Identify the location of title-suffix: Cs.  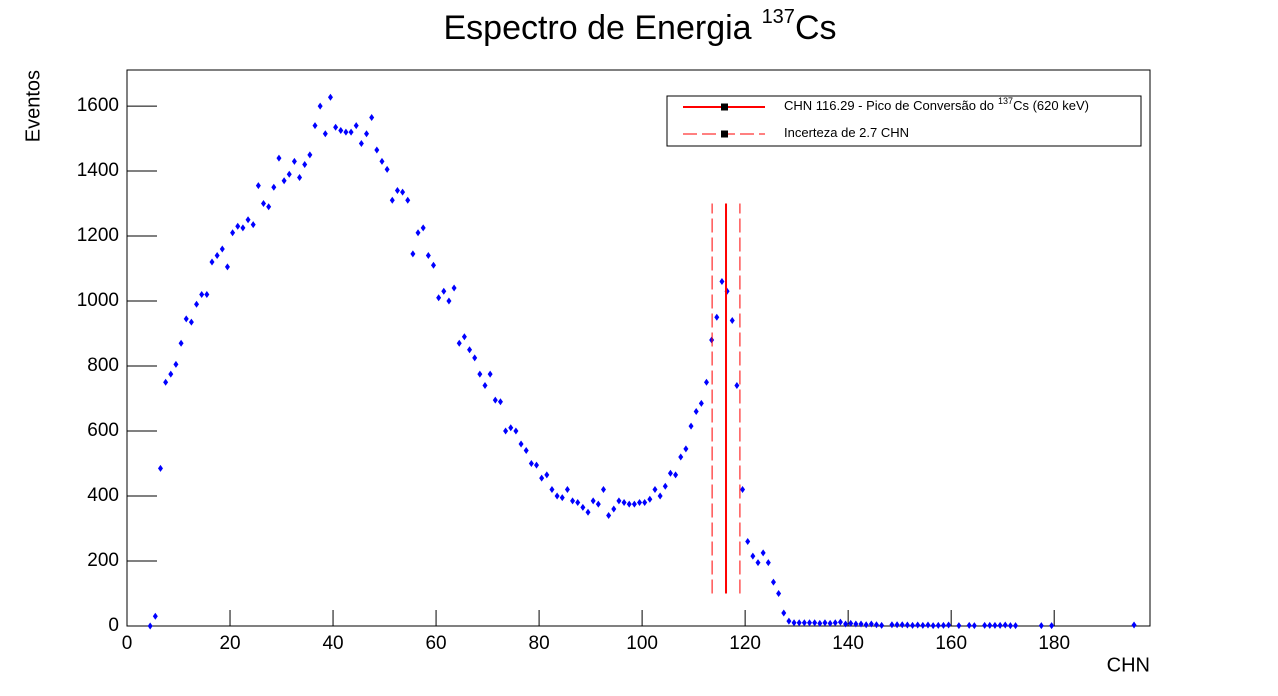
(816, 28).